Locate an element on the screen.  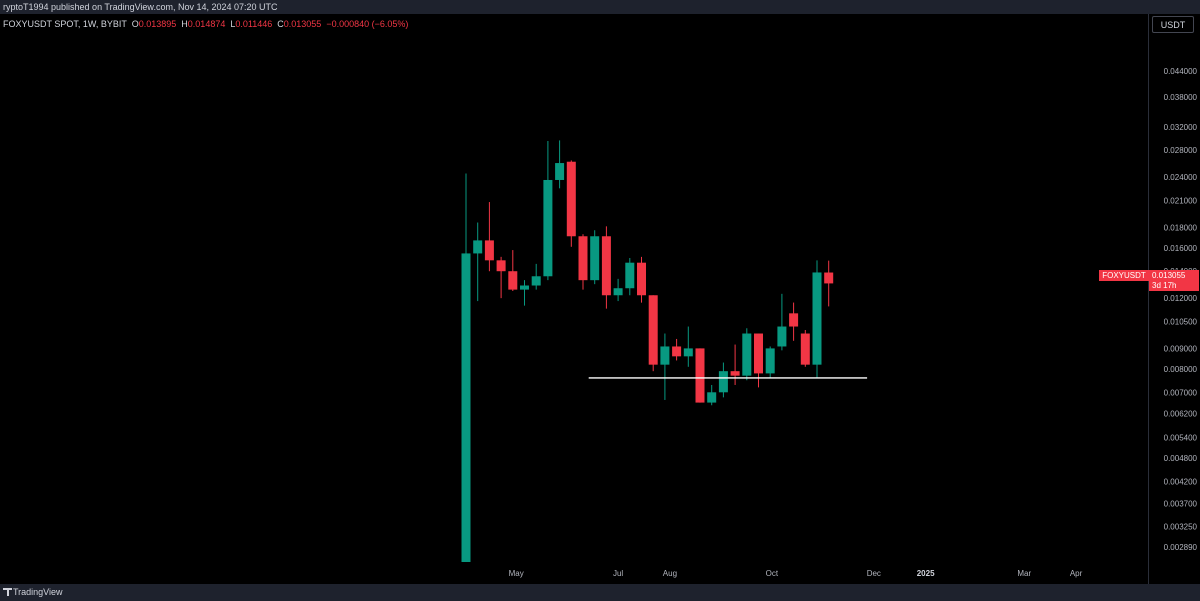
price-tick-label: 0.006200 is located at coordinates (1181, 414).